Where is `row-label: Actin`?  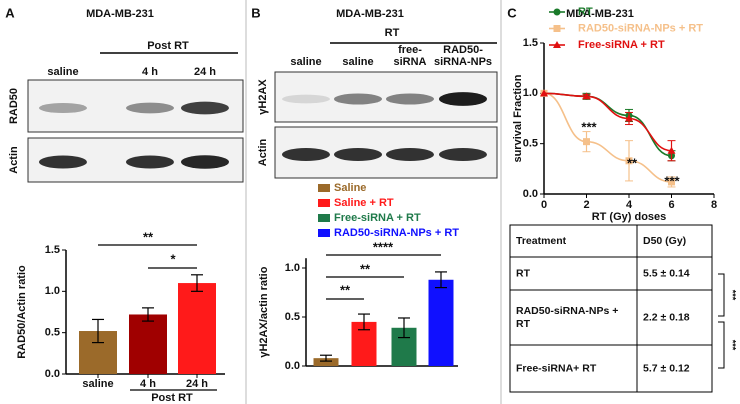 row-label: Actin is located at coordinates (14, 160).